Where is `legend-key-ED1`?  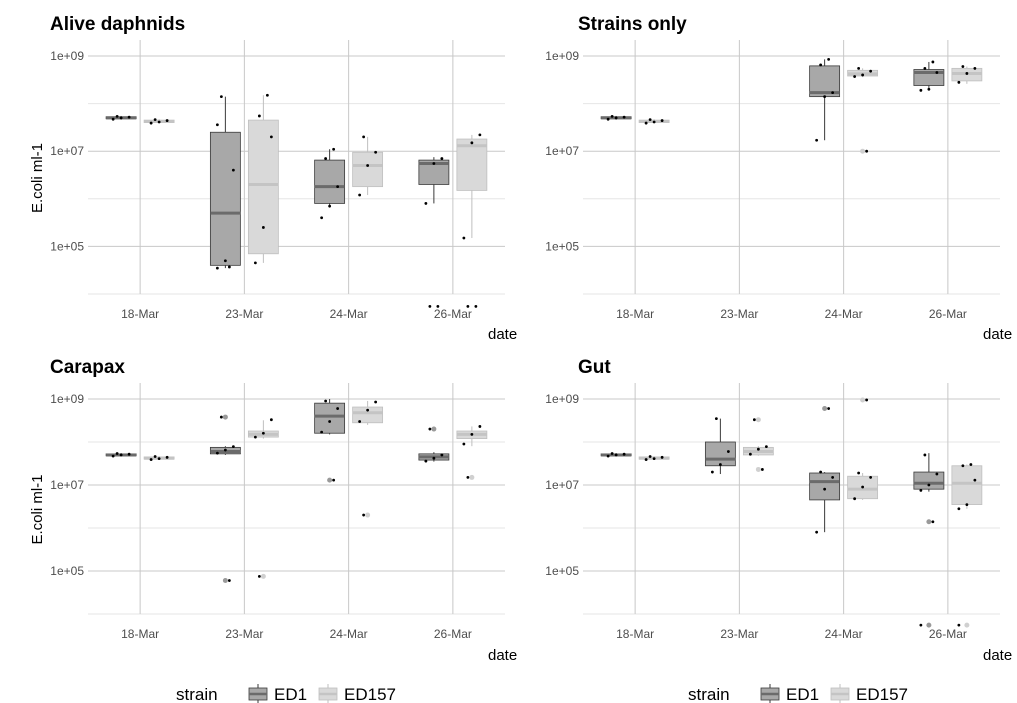 legend-key-ED1 is located at coordinates (770, 693).